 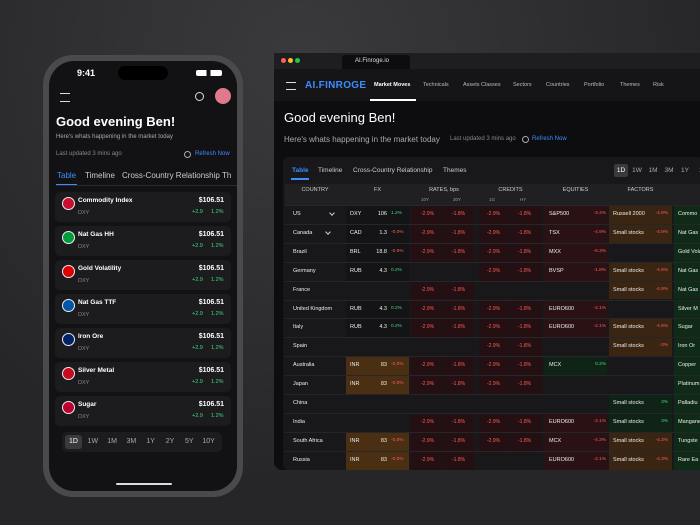 What do you see at coordinates (146, 185) in the screenshot?
I see `tab-divider` at bounding box center [146, 185].